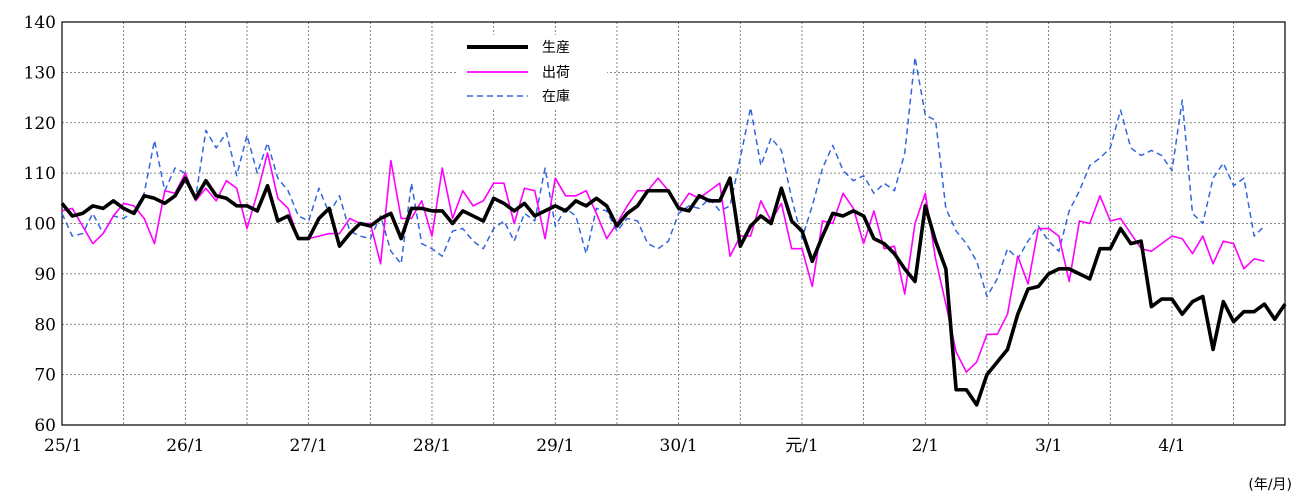 The image size is (1297, 495). What do you see at coordinates (925, 446) in the screenshot?
I see `x-tick-label: 2/1` at bounding box center [925, 446].